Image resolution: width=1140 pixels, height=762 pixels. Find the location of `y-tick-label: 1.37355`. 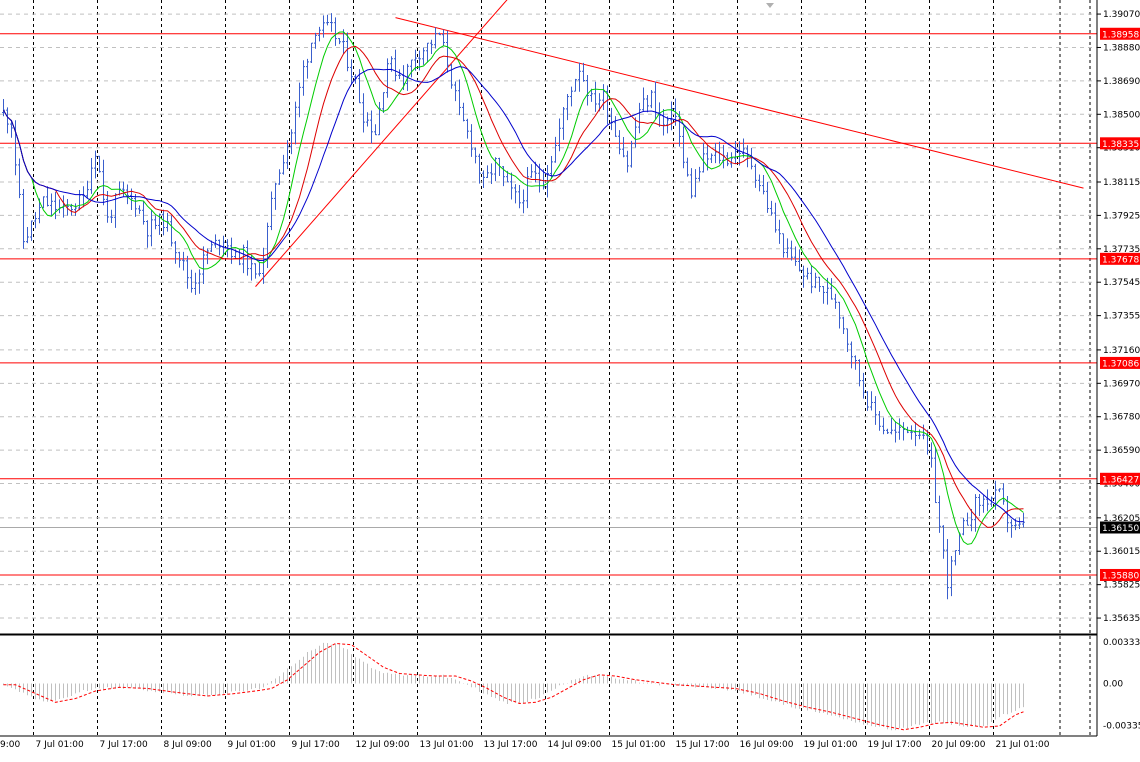

y-tick-label: 1.37355 is located at coordinates (1121, 317).